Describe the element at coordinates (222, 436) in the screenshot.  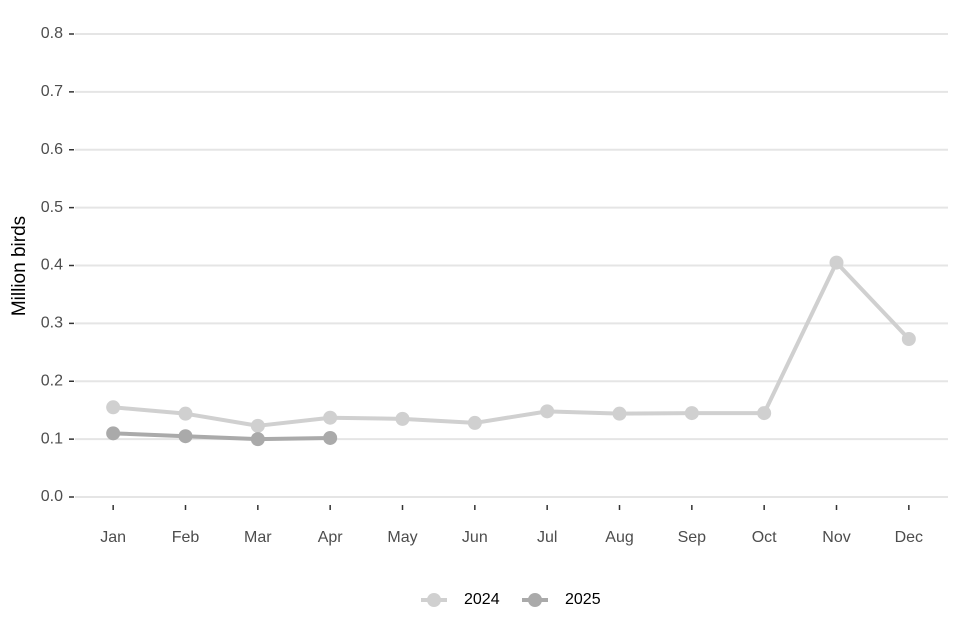
I see `series-line` at that location.